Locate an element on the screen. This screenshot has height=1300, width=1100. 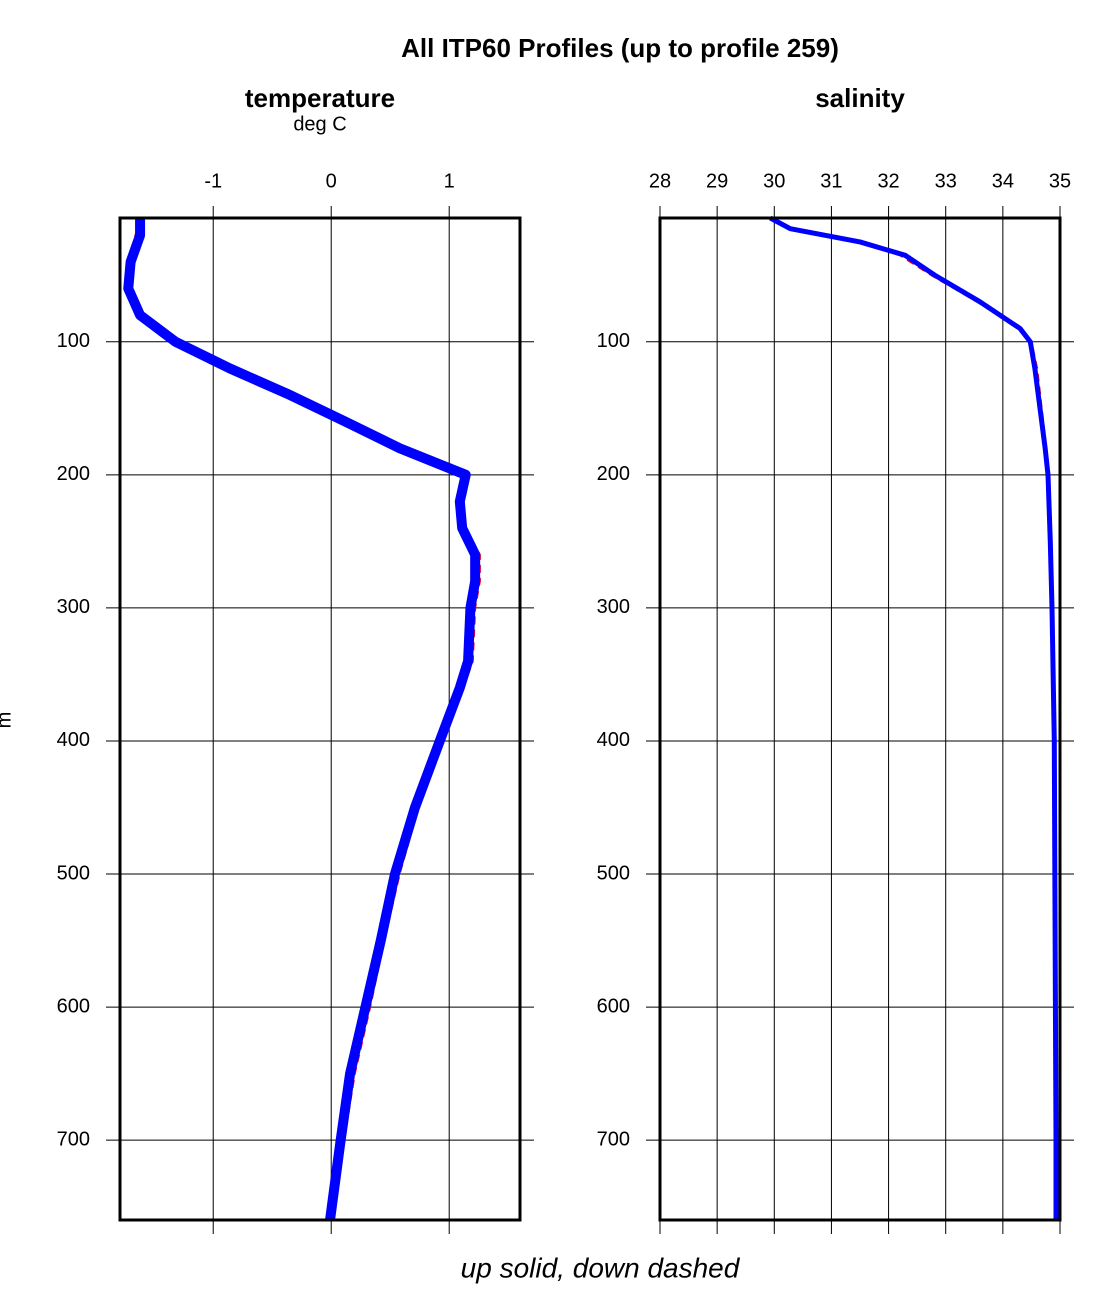
x-tick-label: -1 is located at coordinates (213, 181).